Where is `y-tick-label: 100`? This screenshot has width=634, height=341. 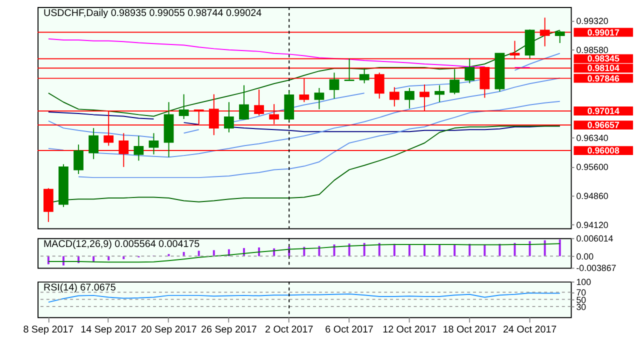
y-tick-label: 100 is located at coordinates (584, 282).